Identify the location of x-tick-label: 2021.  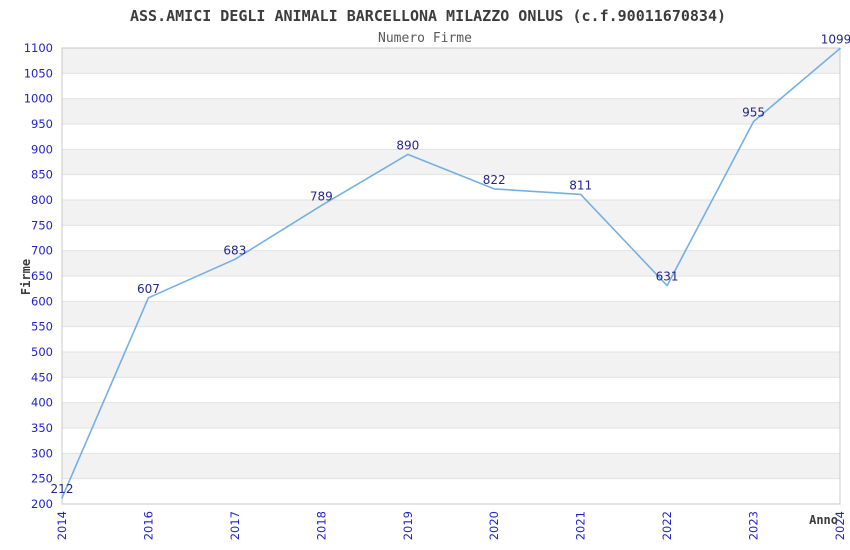
(581, 525).